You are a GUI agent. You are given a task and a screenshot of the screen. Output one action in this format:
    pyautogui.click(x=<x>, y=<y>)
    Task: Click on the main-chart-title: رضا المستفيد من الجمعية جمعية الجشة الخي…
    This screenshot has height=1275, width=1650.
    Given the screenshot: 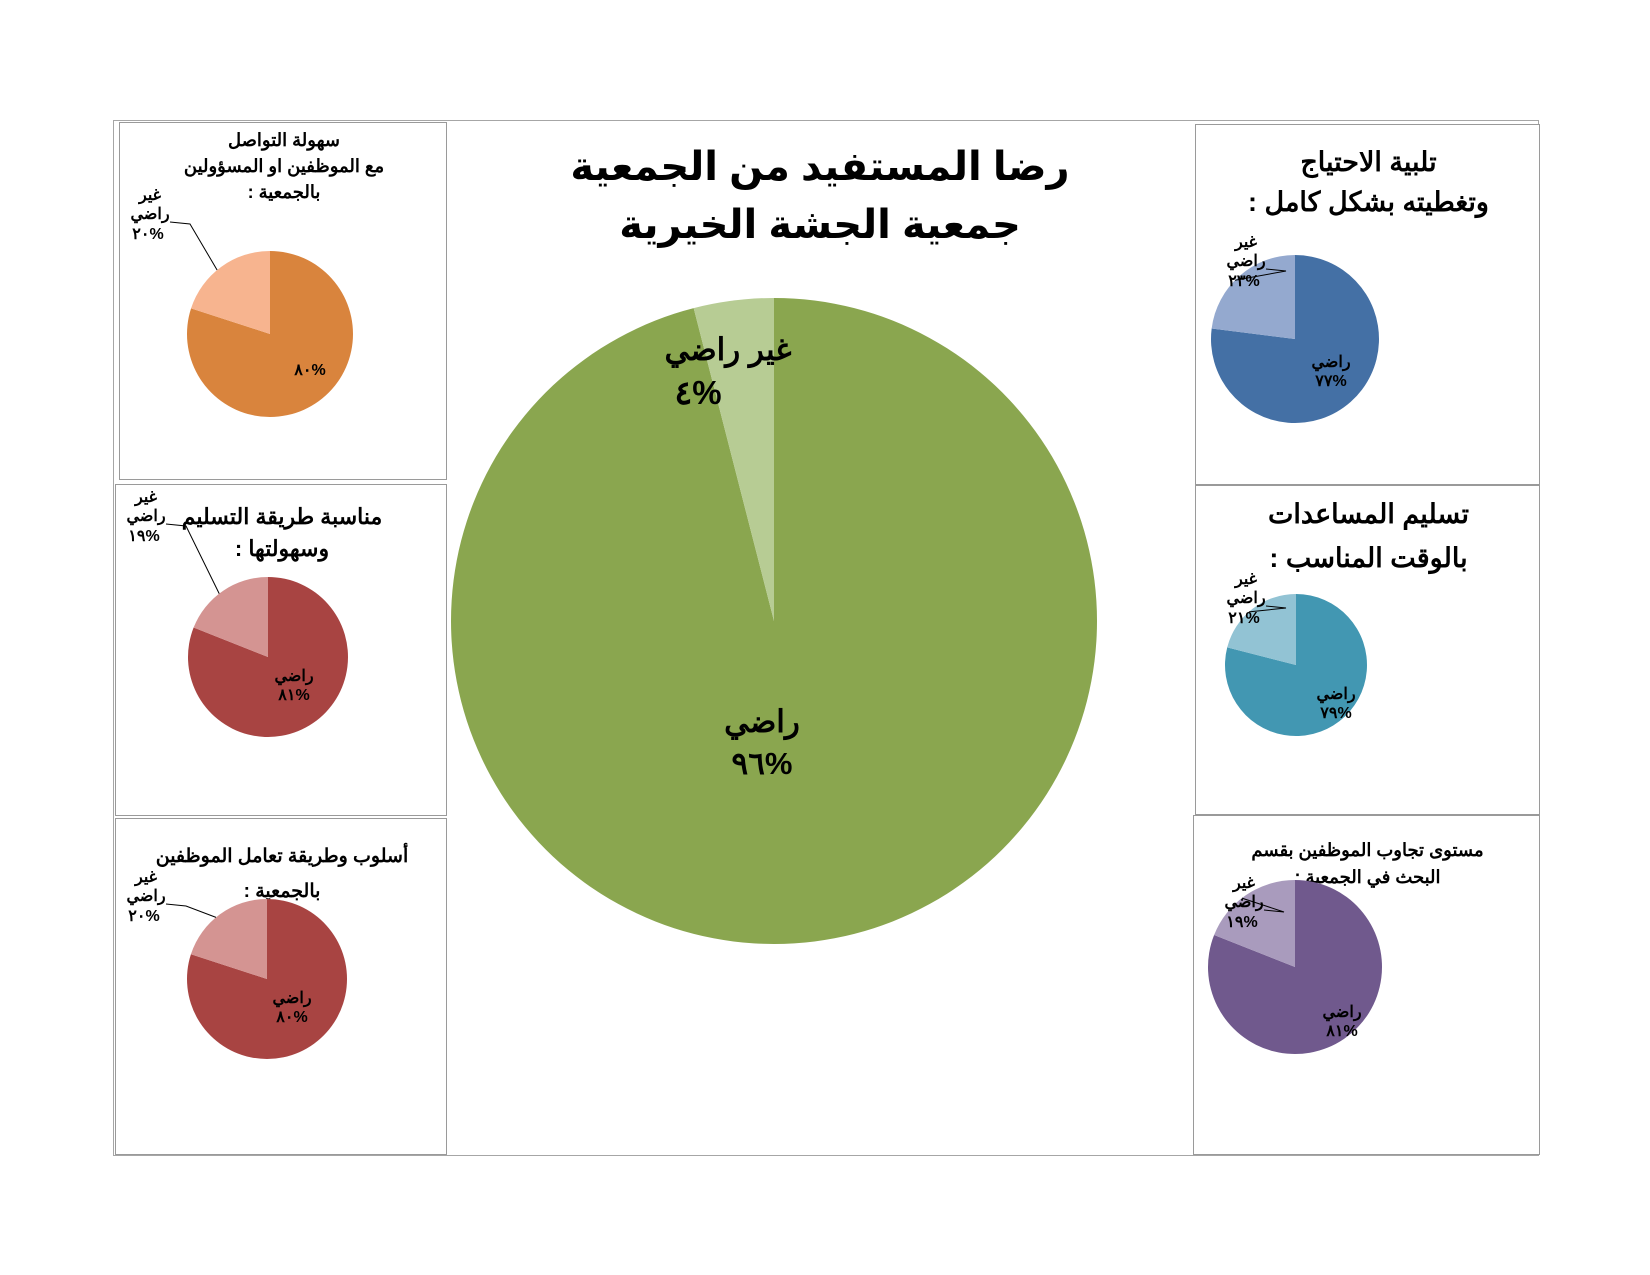 What is the action you would take?
    pyautogui.click(x=820, y=196)
    